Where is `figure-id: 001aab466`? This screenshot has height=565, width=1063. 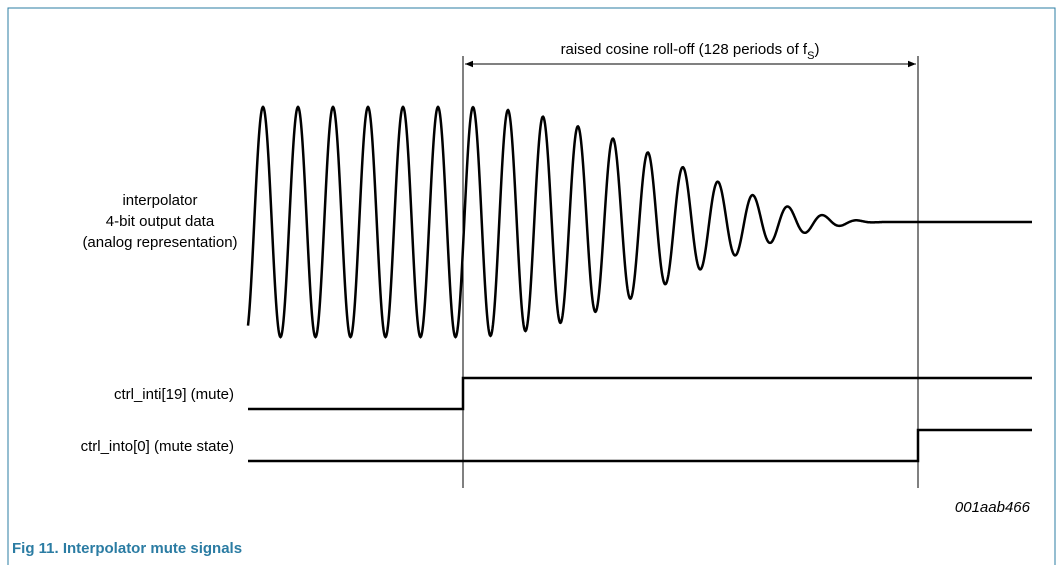
figure-id: 001aab466 is located at coordinates (993, 507).